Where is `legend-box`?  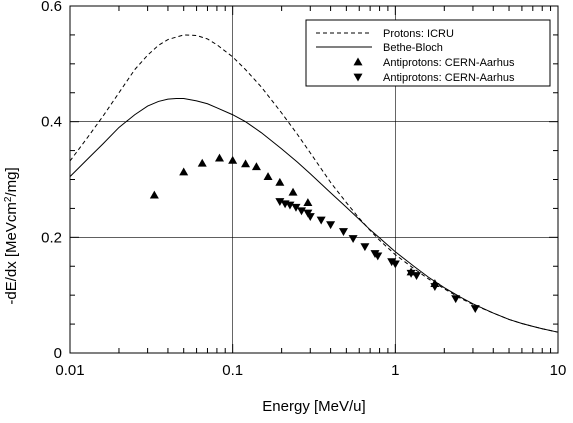 legend-box is located at coordinates (428, 53).